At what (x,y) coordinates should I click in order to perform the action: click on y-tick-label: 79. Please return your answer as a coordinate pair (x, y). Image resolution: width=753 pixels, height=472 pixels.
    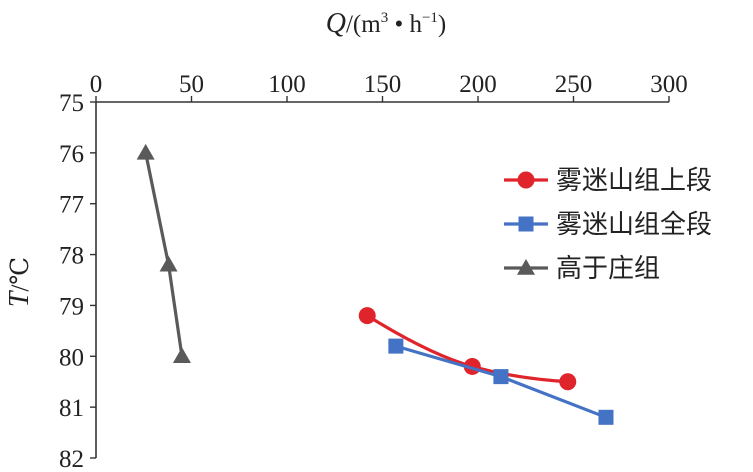
    Looking at the image, I should click on (71, 306).